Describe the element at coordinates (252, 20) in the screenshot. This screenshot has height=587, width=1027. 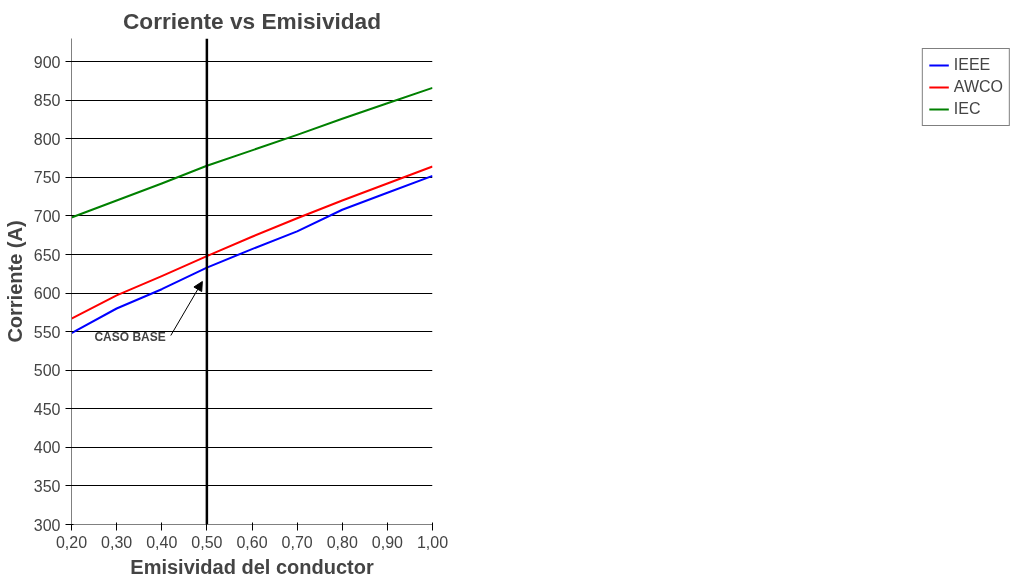
I see `chart-title: Corriente vs Emisividad` at that location.